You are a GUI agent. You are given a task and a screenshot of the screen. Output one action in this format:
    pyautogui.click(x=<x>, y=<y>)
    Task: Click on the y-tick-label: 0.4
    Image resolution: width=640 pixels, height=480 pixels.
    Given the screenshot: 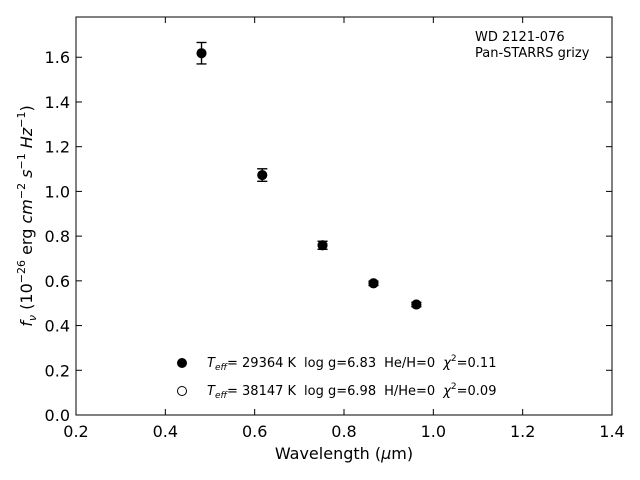 What is the action you would take?
    pyautogui.click(x=57, y=326)
    